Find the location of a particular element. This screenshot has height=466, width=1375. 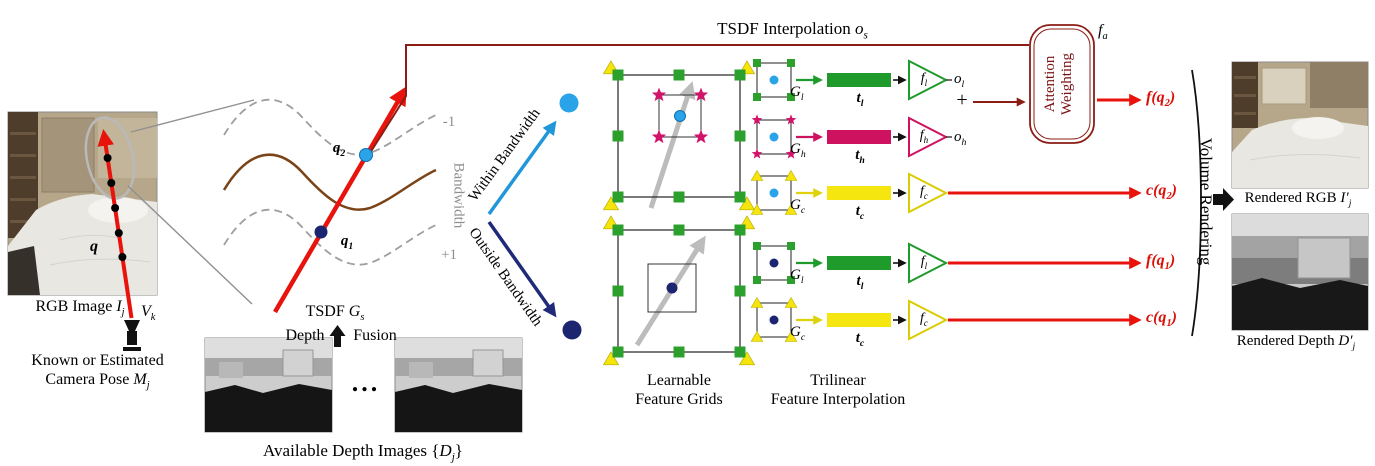

f-q2-label: f(q2) is located at coordinates (1161, 99).